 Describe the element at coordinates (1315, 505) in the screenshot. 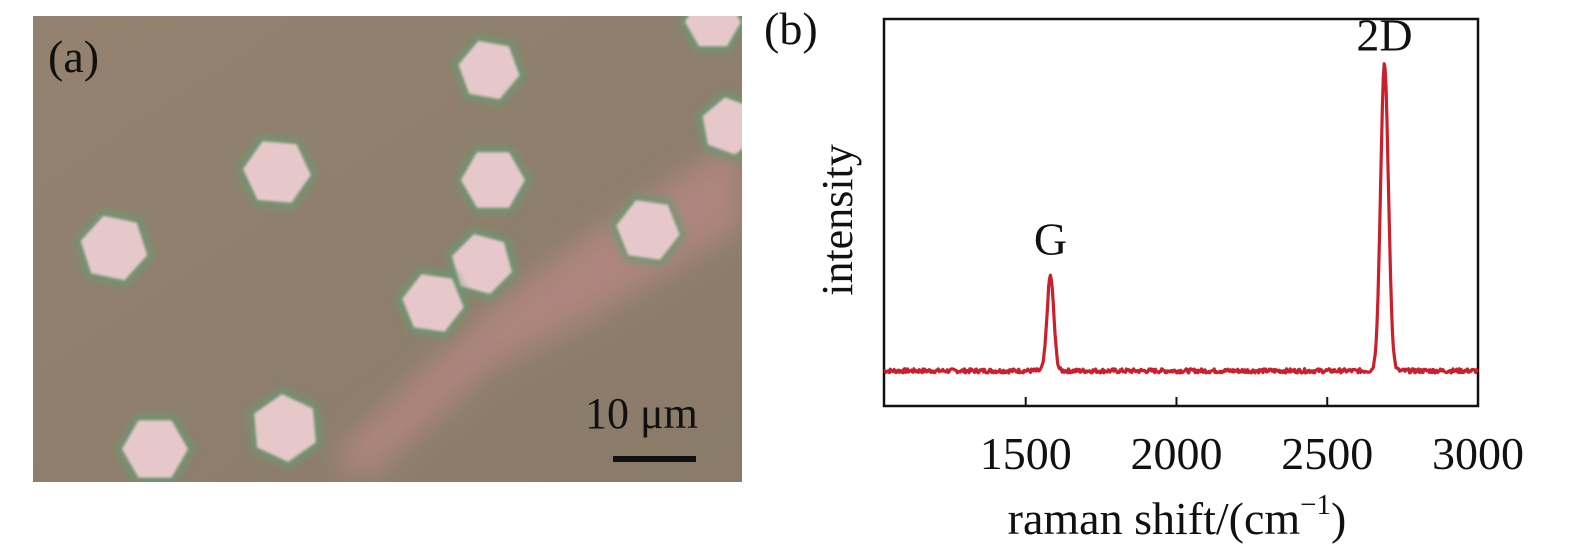

I see `x-axis-label-sup: −1` at that location.